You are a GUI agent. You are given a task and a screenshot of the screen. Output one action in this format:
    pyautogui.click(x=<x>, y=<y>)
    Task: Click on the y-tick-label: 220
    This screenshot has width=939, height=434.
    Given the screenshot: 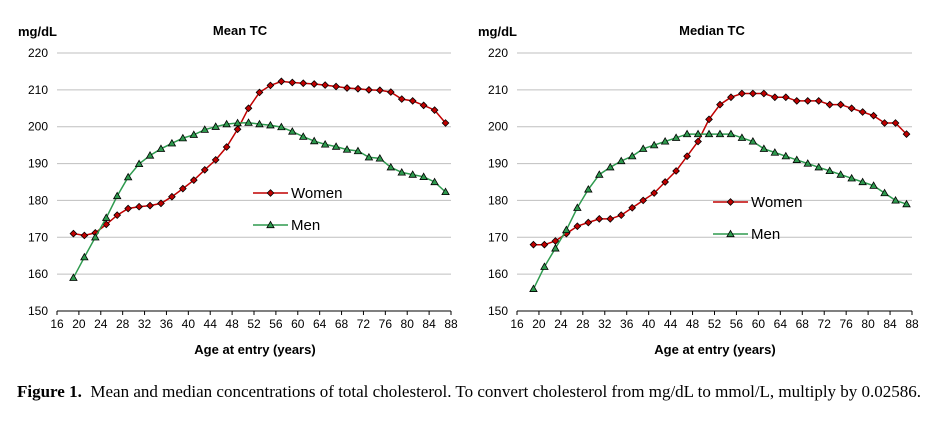 What is the action you would take?
    pyautogui.click(x=498, y=53)
    